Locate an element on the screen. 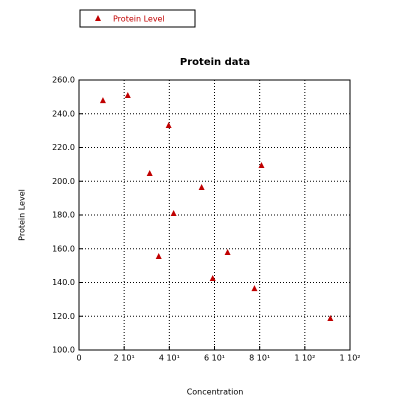 The height and width of the screenshot is (403, 402). y-axis-label: Protein Level is located at coordinates (22, 215).